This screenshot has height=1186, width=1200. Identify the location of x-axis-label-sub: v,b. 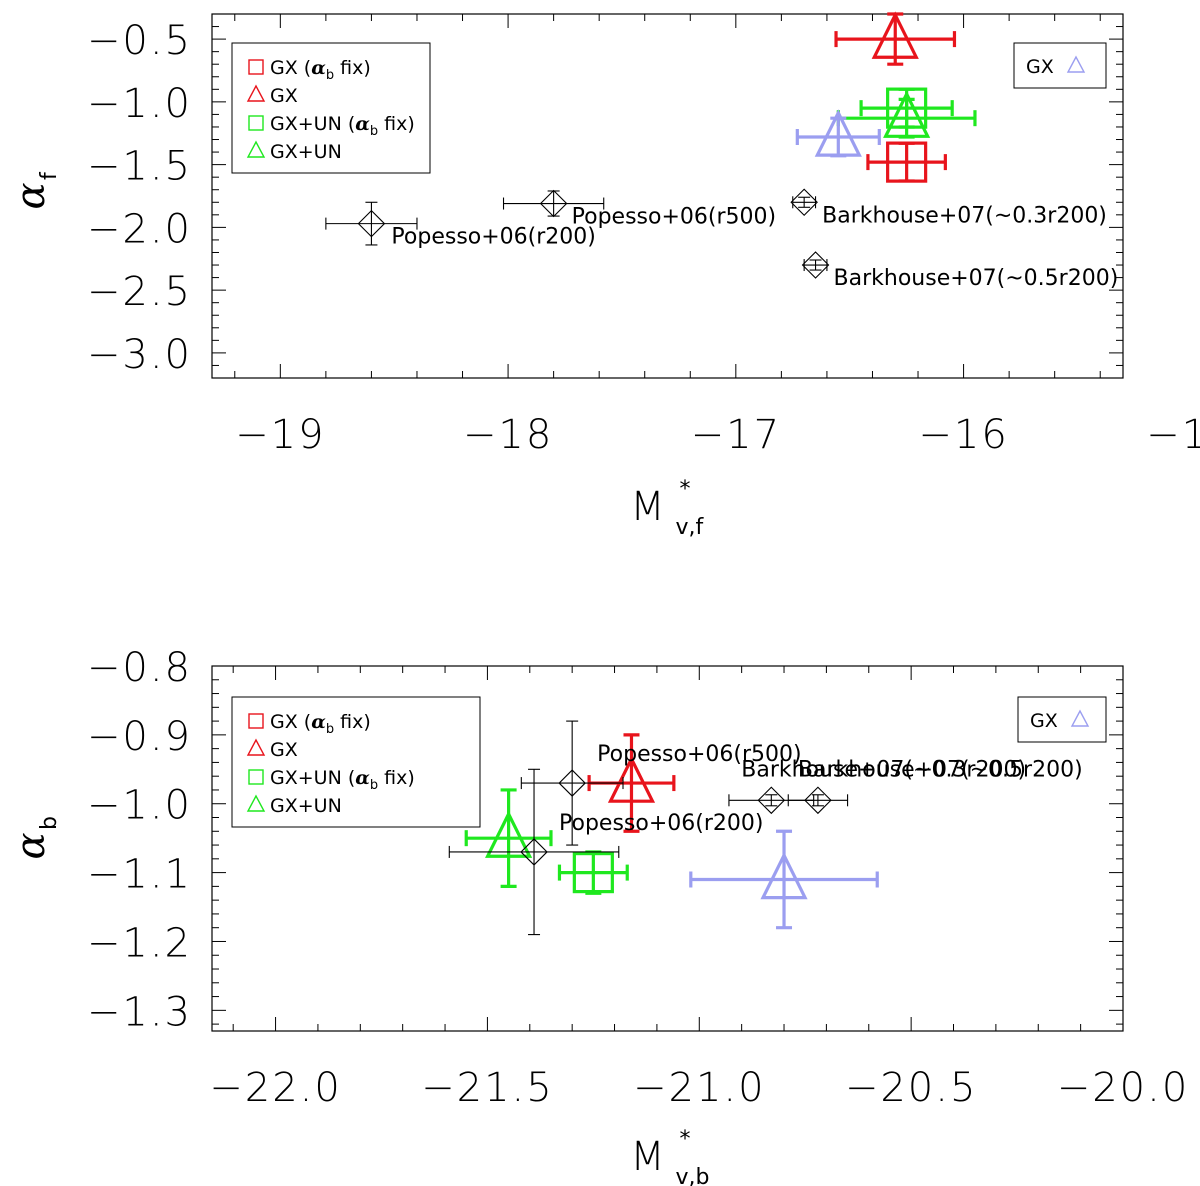
(693, 1175).